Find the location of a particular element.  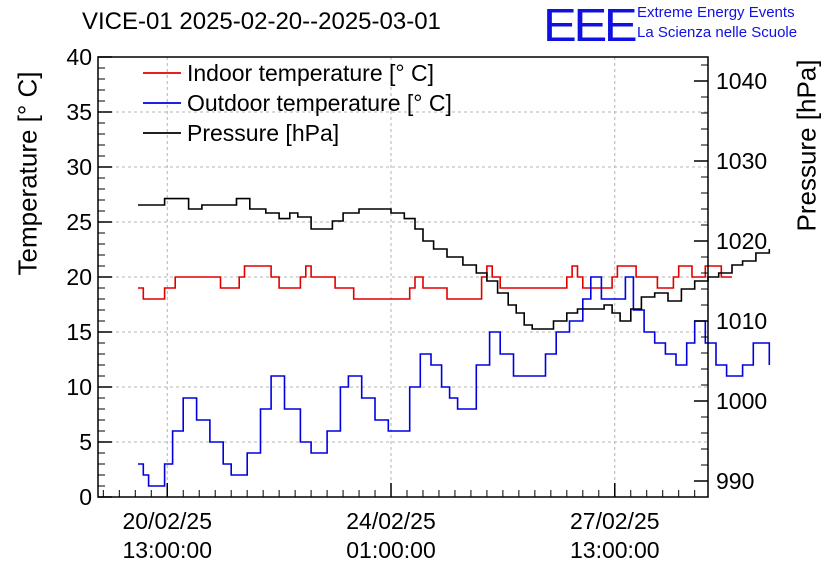

x-tick-label-date: 24/02/25 is located at coordinates (391, 521).